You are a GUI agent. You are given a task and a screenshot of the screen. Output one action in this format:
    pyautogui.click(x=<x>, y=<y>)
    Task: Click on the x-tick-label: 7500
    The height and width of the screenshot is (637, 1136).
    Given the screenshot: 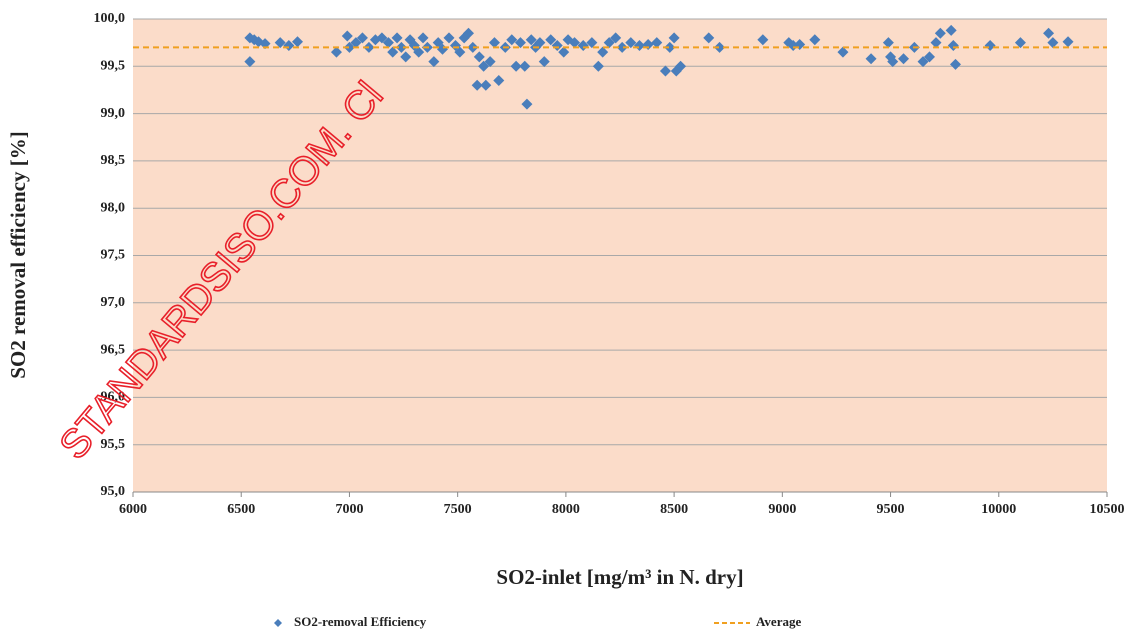 What is the action you would take?
    pyautogui.click(x=458, y=509)
    